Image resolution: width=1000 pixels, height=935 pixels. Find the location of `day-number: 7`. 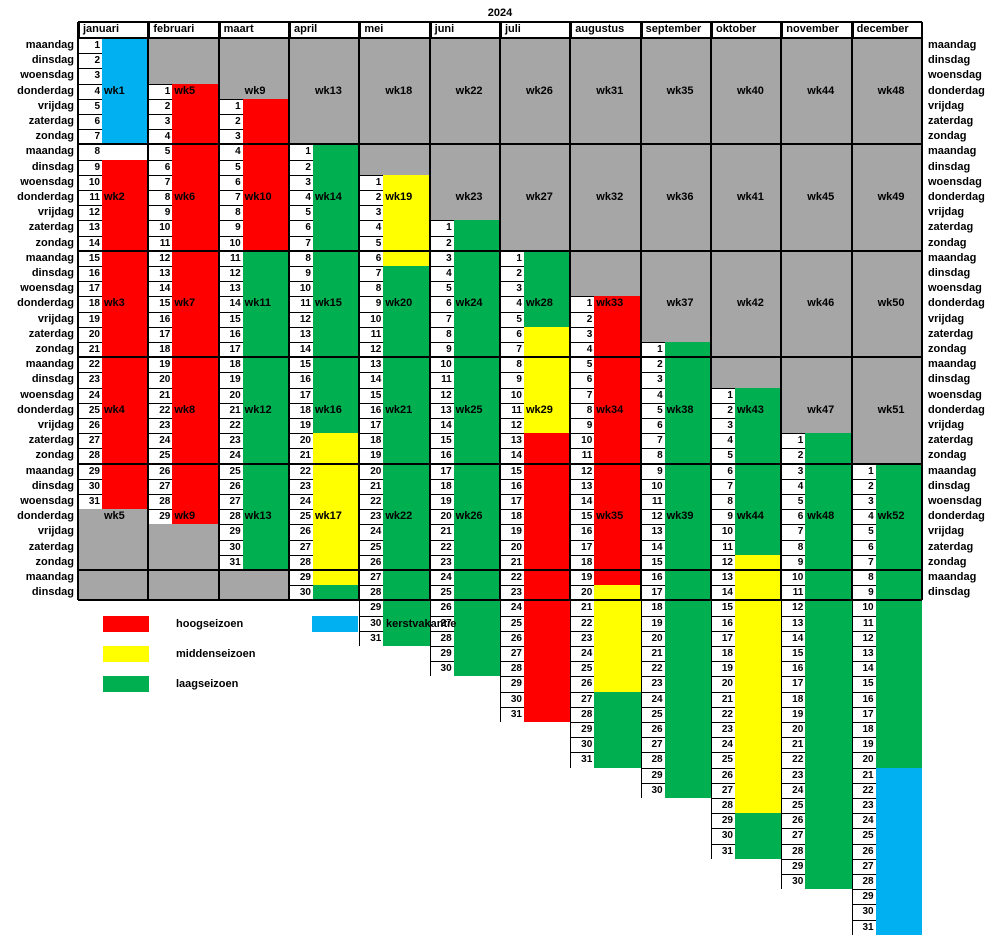

day-number: 7 is located at coordinates (793, 532).